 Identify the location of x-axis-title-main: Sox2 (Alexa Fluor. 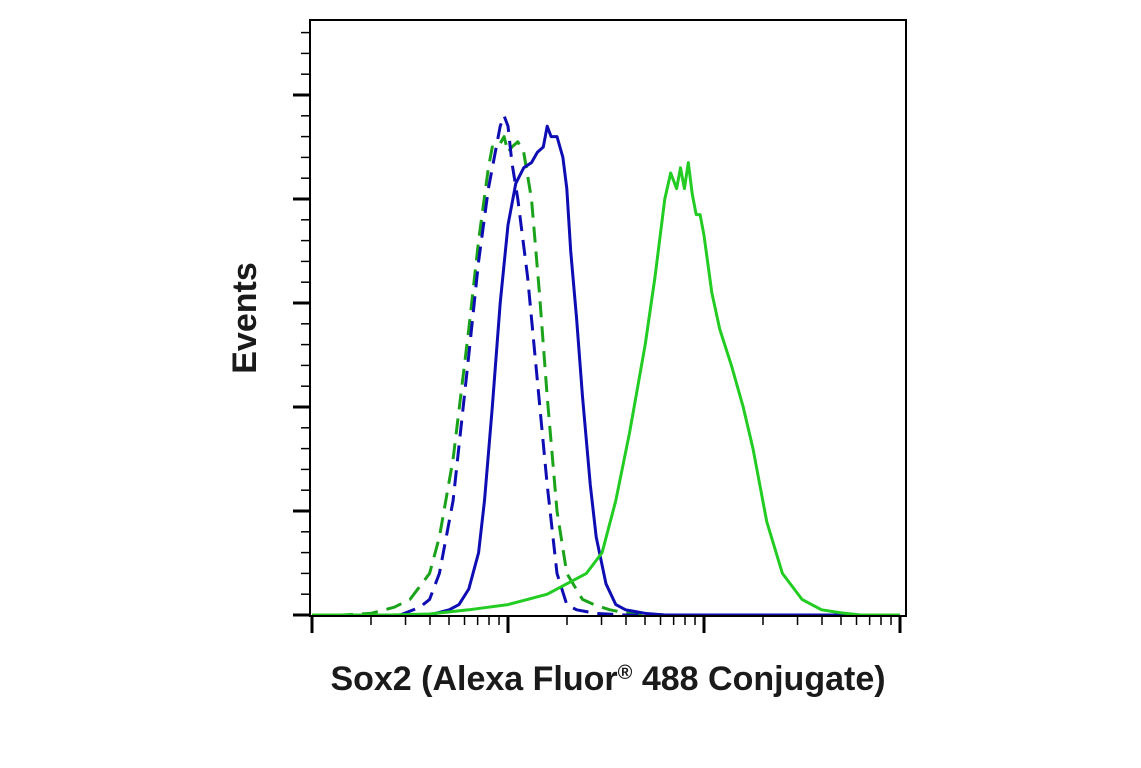
(473, 679).